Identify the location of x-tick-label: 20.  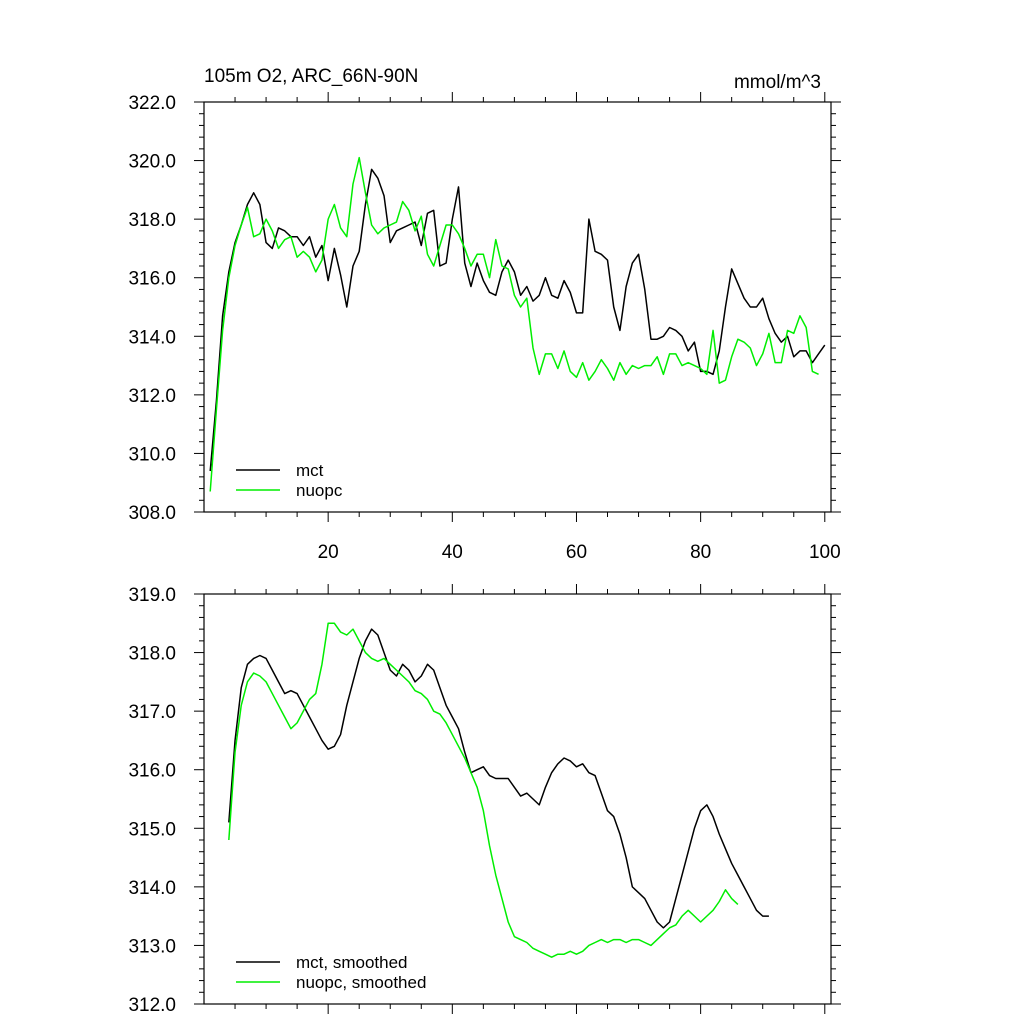
(328, 552).